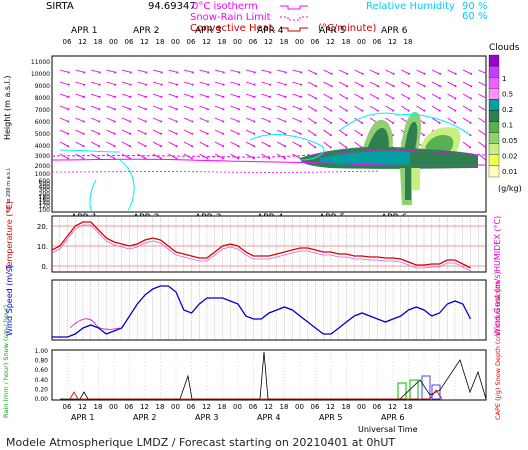 The height and width of the screenshot is (450, 528). What do you see at coordinates (42, 370) in the screenshot?
I see `precip-tick-2: 0.60` at bounding box center [42, 370].